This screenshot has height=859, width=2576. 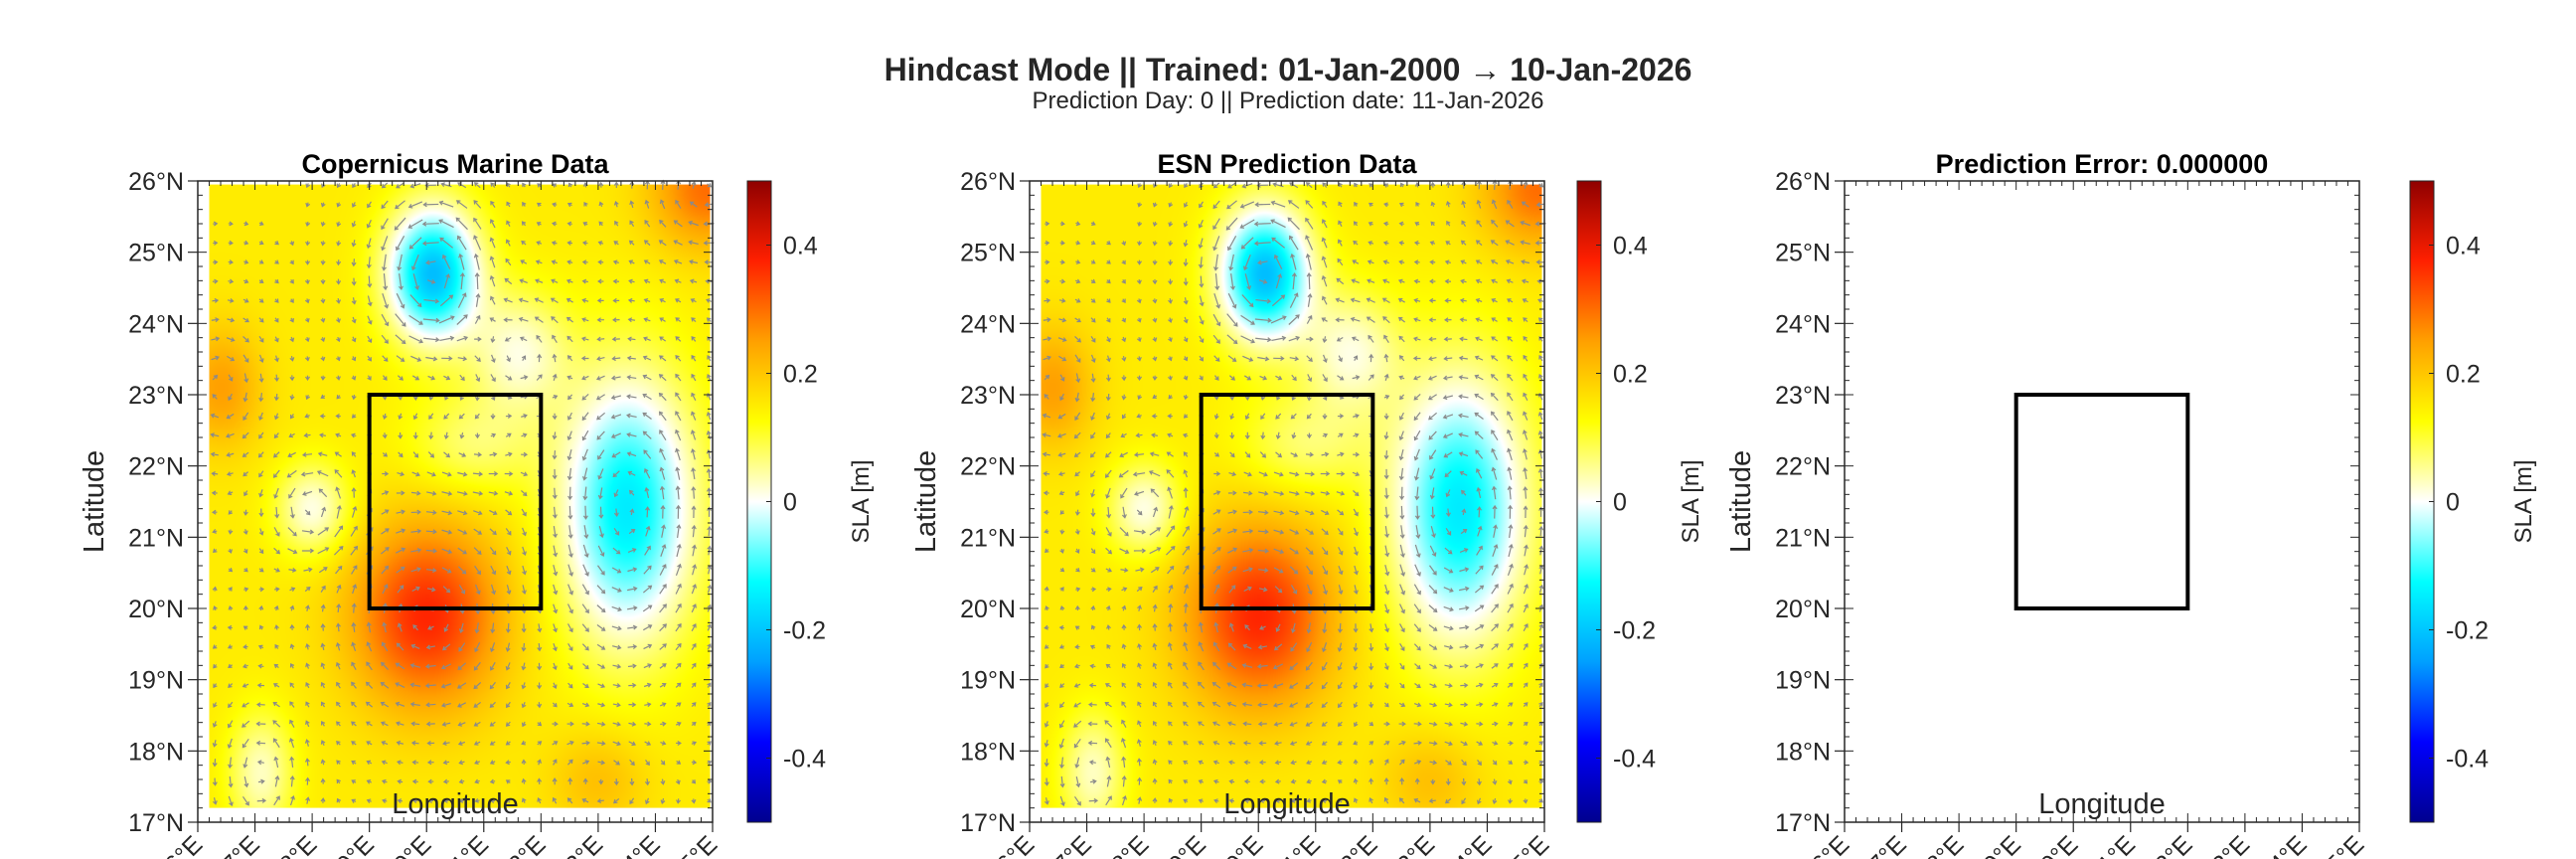 I want to click on y-tick-label: 25°N, so click(x=156, y=253).